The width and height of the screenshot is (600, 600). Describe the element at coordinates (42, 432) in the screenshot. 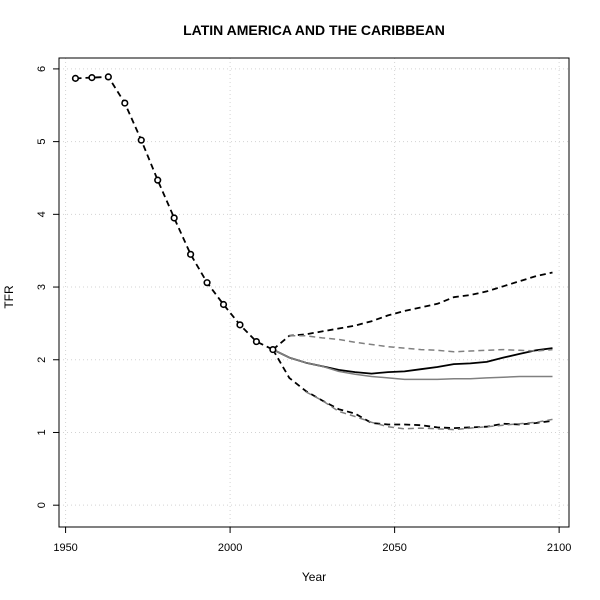

I see `y-tick-label: 1` at that location.